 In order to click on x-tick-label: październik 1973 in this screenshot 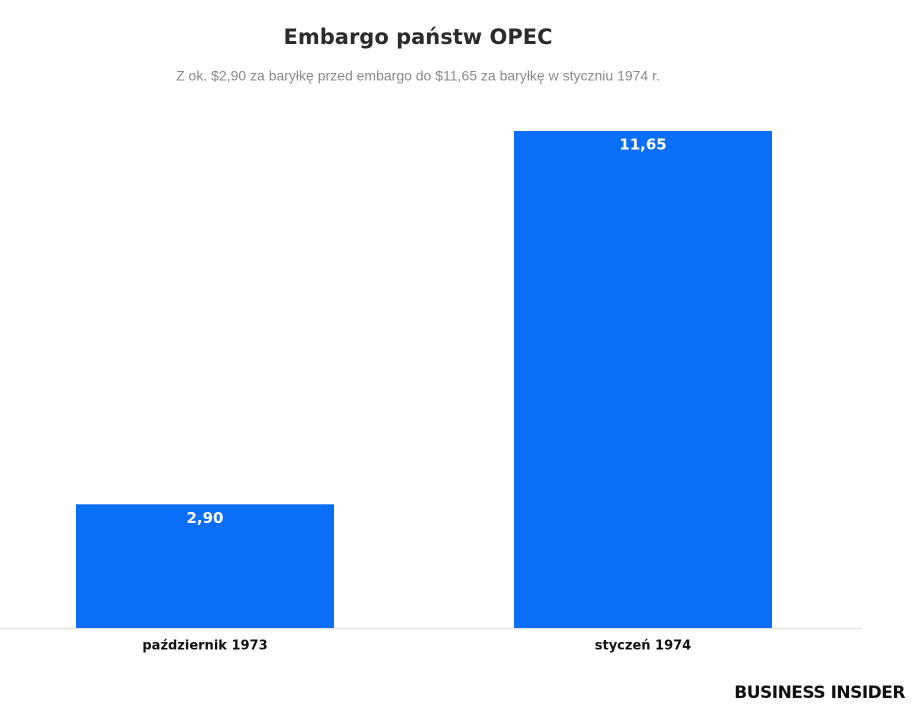, I will do `click(204, 646)`.